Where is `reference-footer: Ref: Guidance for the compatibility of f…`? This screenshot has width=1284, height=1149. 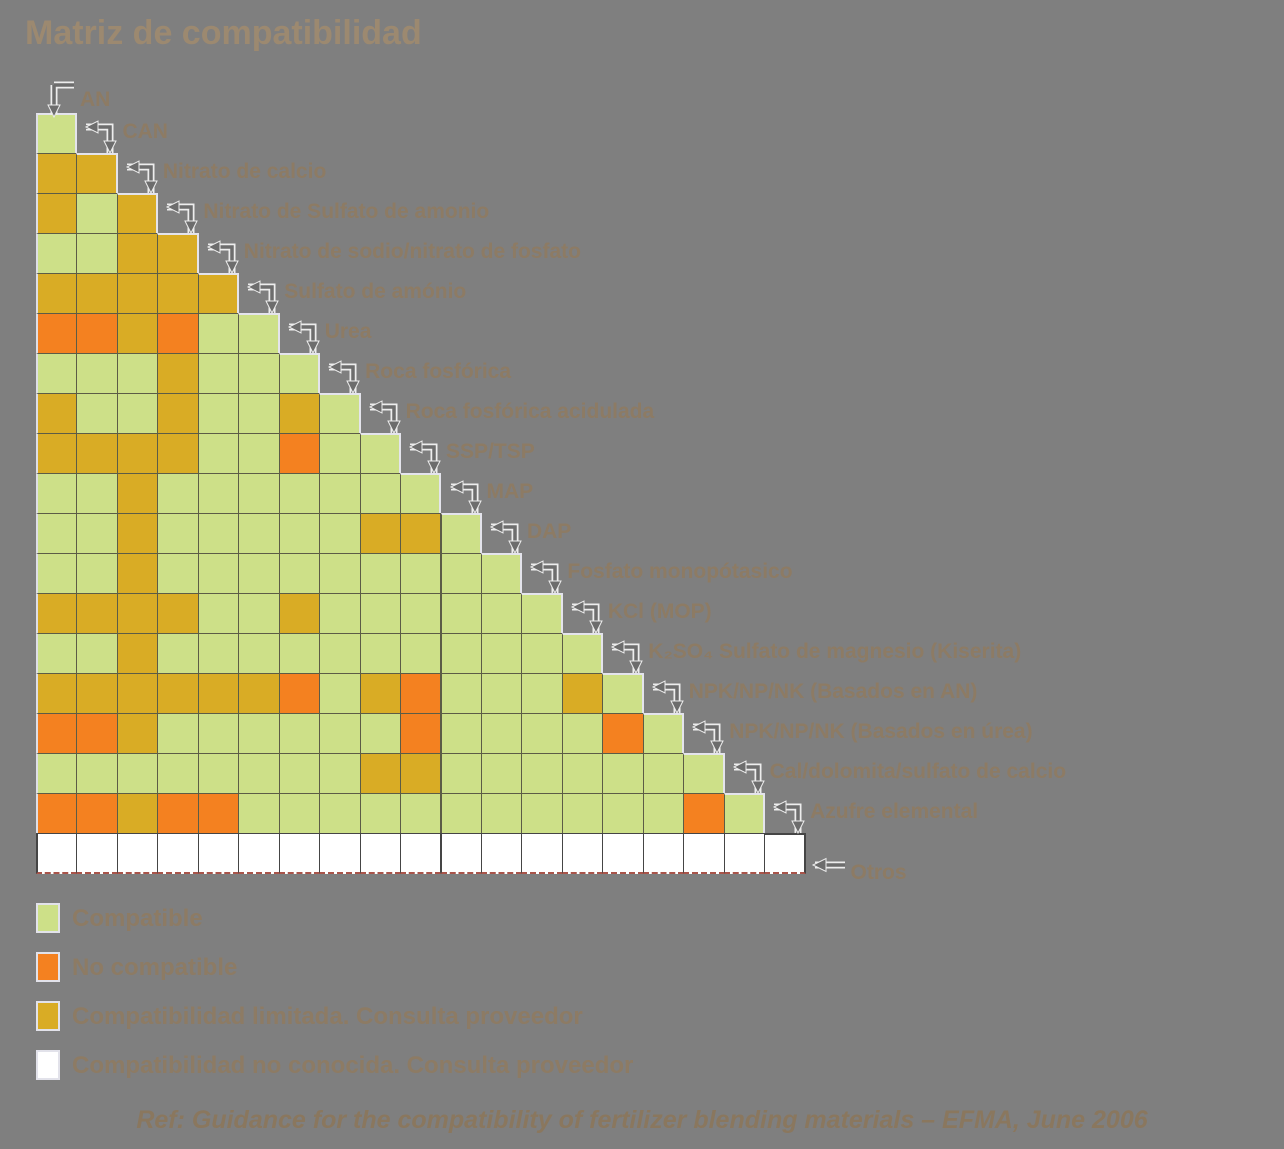
reference-footer: Ref: Guidance for the compatibility of f… is located at coordinates (642, 1120).